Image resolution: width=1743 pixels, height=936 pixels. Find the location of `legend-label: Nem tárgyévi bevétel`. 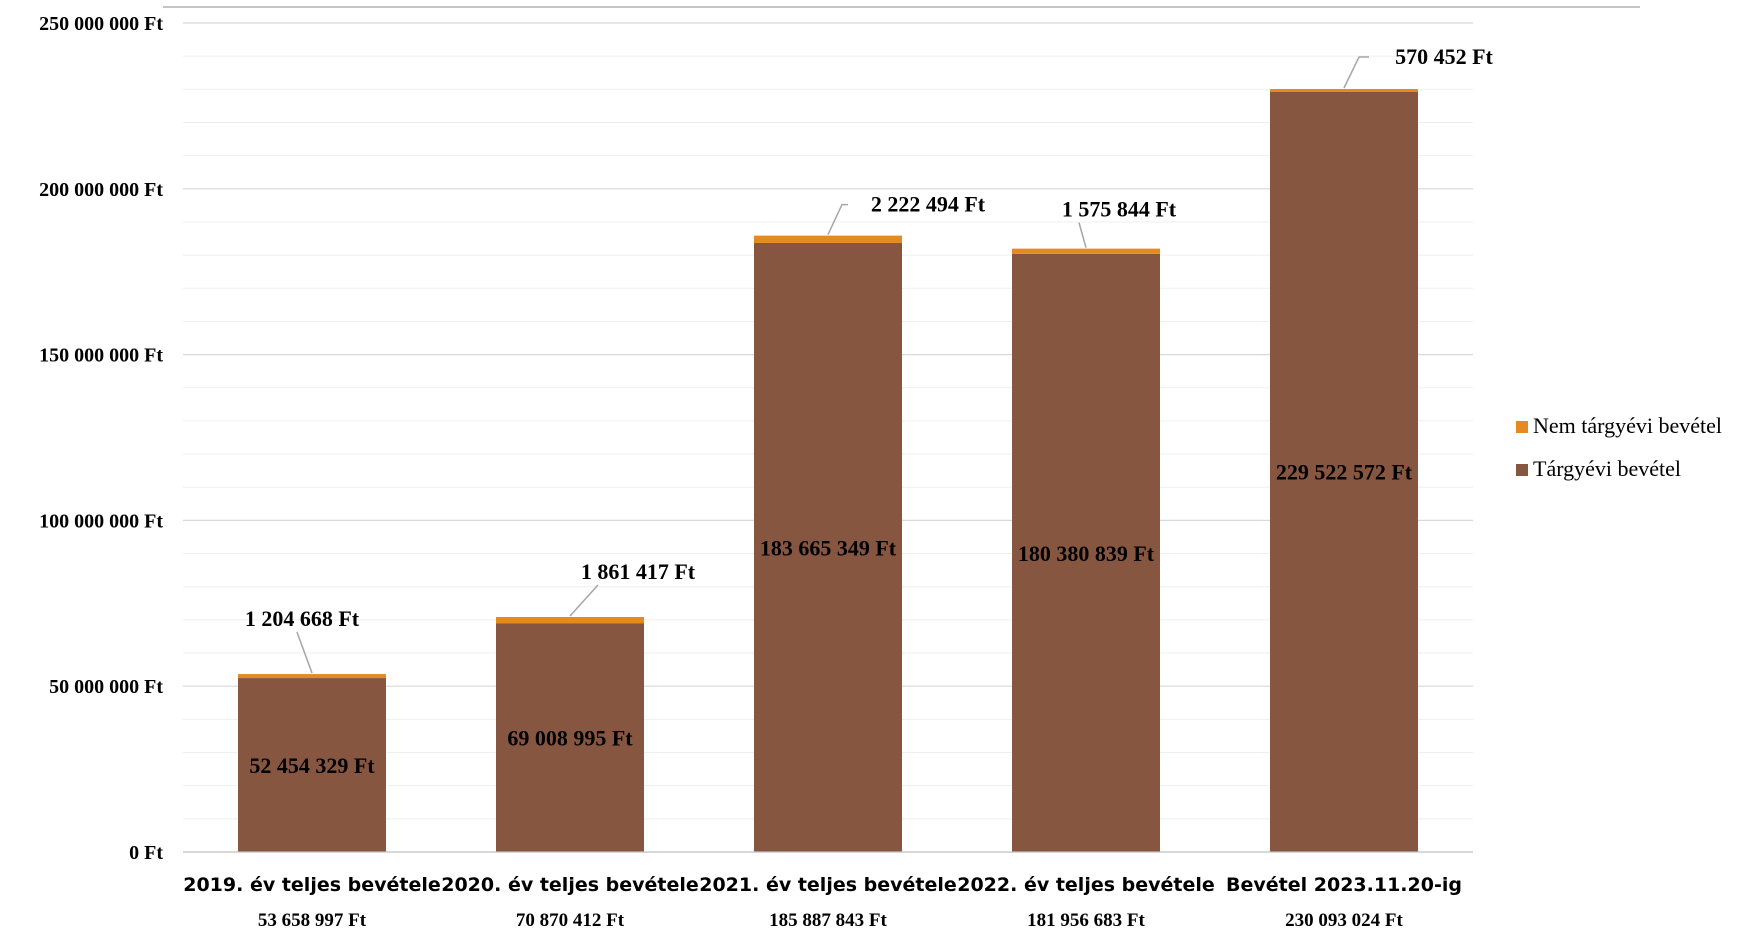

legend-label: Nem tárgyévi bevétel is located at coordinates (1627, 425).